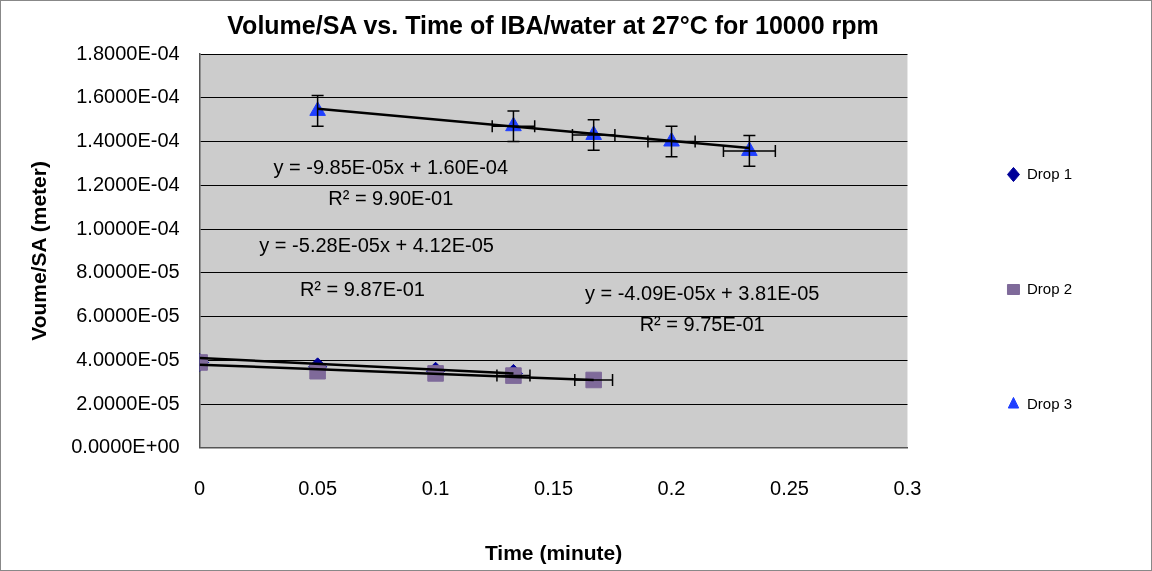  I want to click on legend-label: Drop 1, so click(1049, 173).